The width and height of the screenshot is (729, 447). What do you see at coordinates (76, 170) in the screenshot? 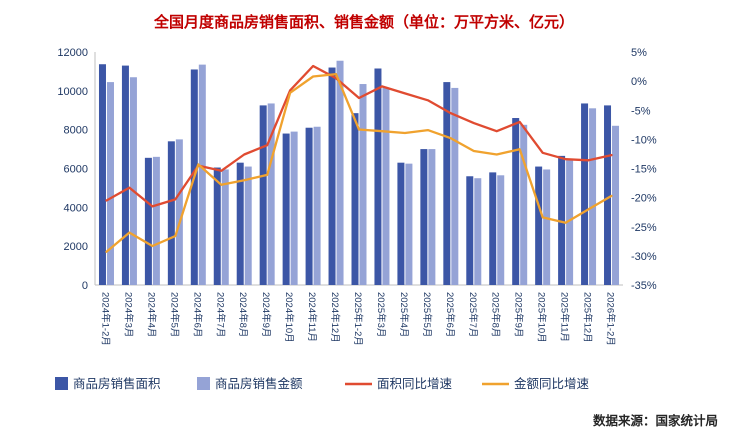
I see `left-axis-tick: 6000` at bounding box center [76, 170].